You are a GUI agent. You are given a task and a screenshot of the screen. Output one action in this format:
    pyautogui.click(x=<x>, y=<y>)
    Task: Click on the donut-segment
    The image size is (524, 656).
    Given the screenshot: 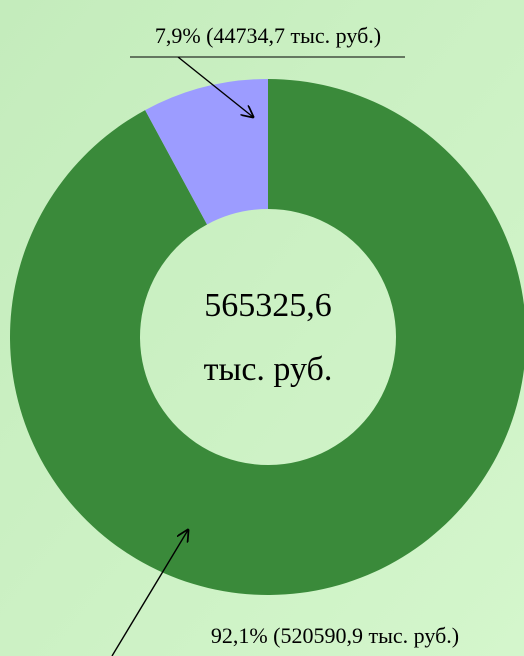 What is the action you would take?
    pyautogui.click(x=206, y=152)
    